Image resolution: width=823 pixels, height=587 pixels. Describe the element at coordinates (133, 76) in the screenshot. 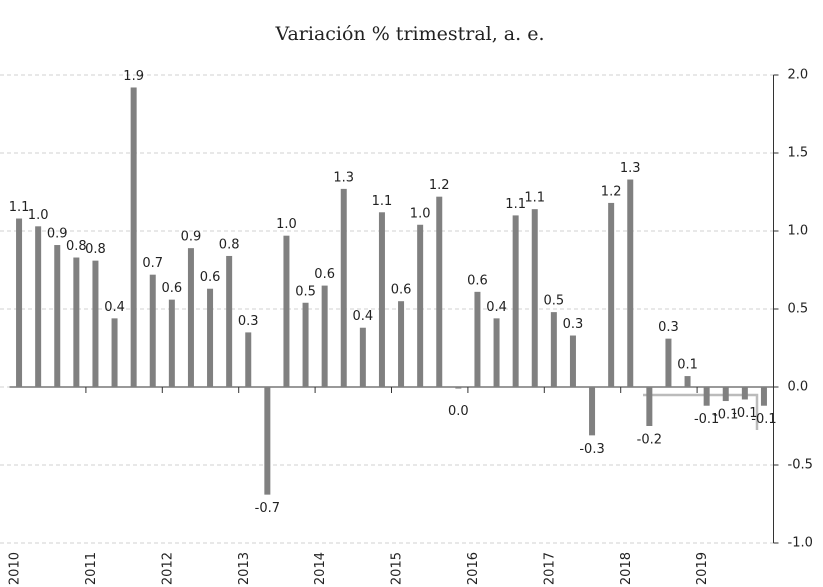

I see `value-label: 1.9` at that location.